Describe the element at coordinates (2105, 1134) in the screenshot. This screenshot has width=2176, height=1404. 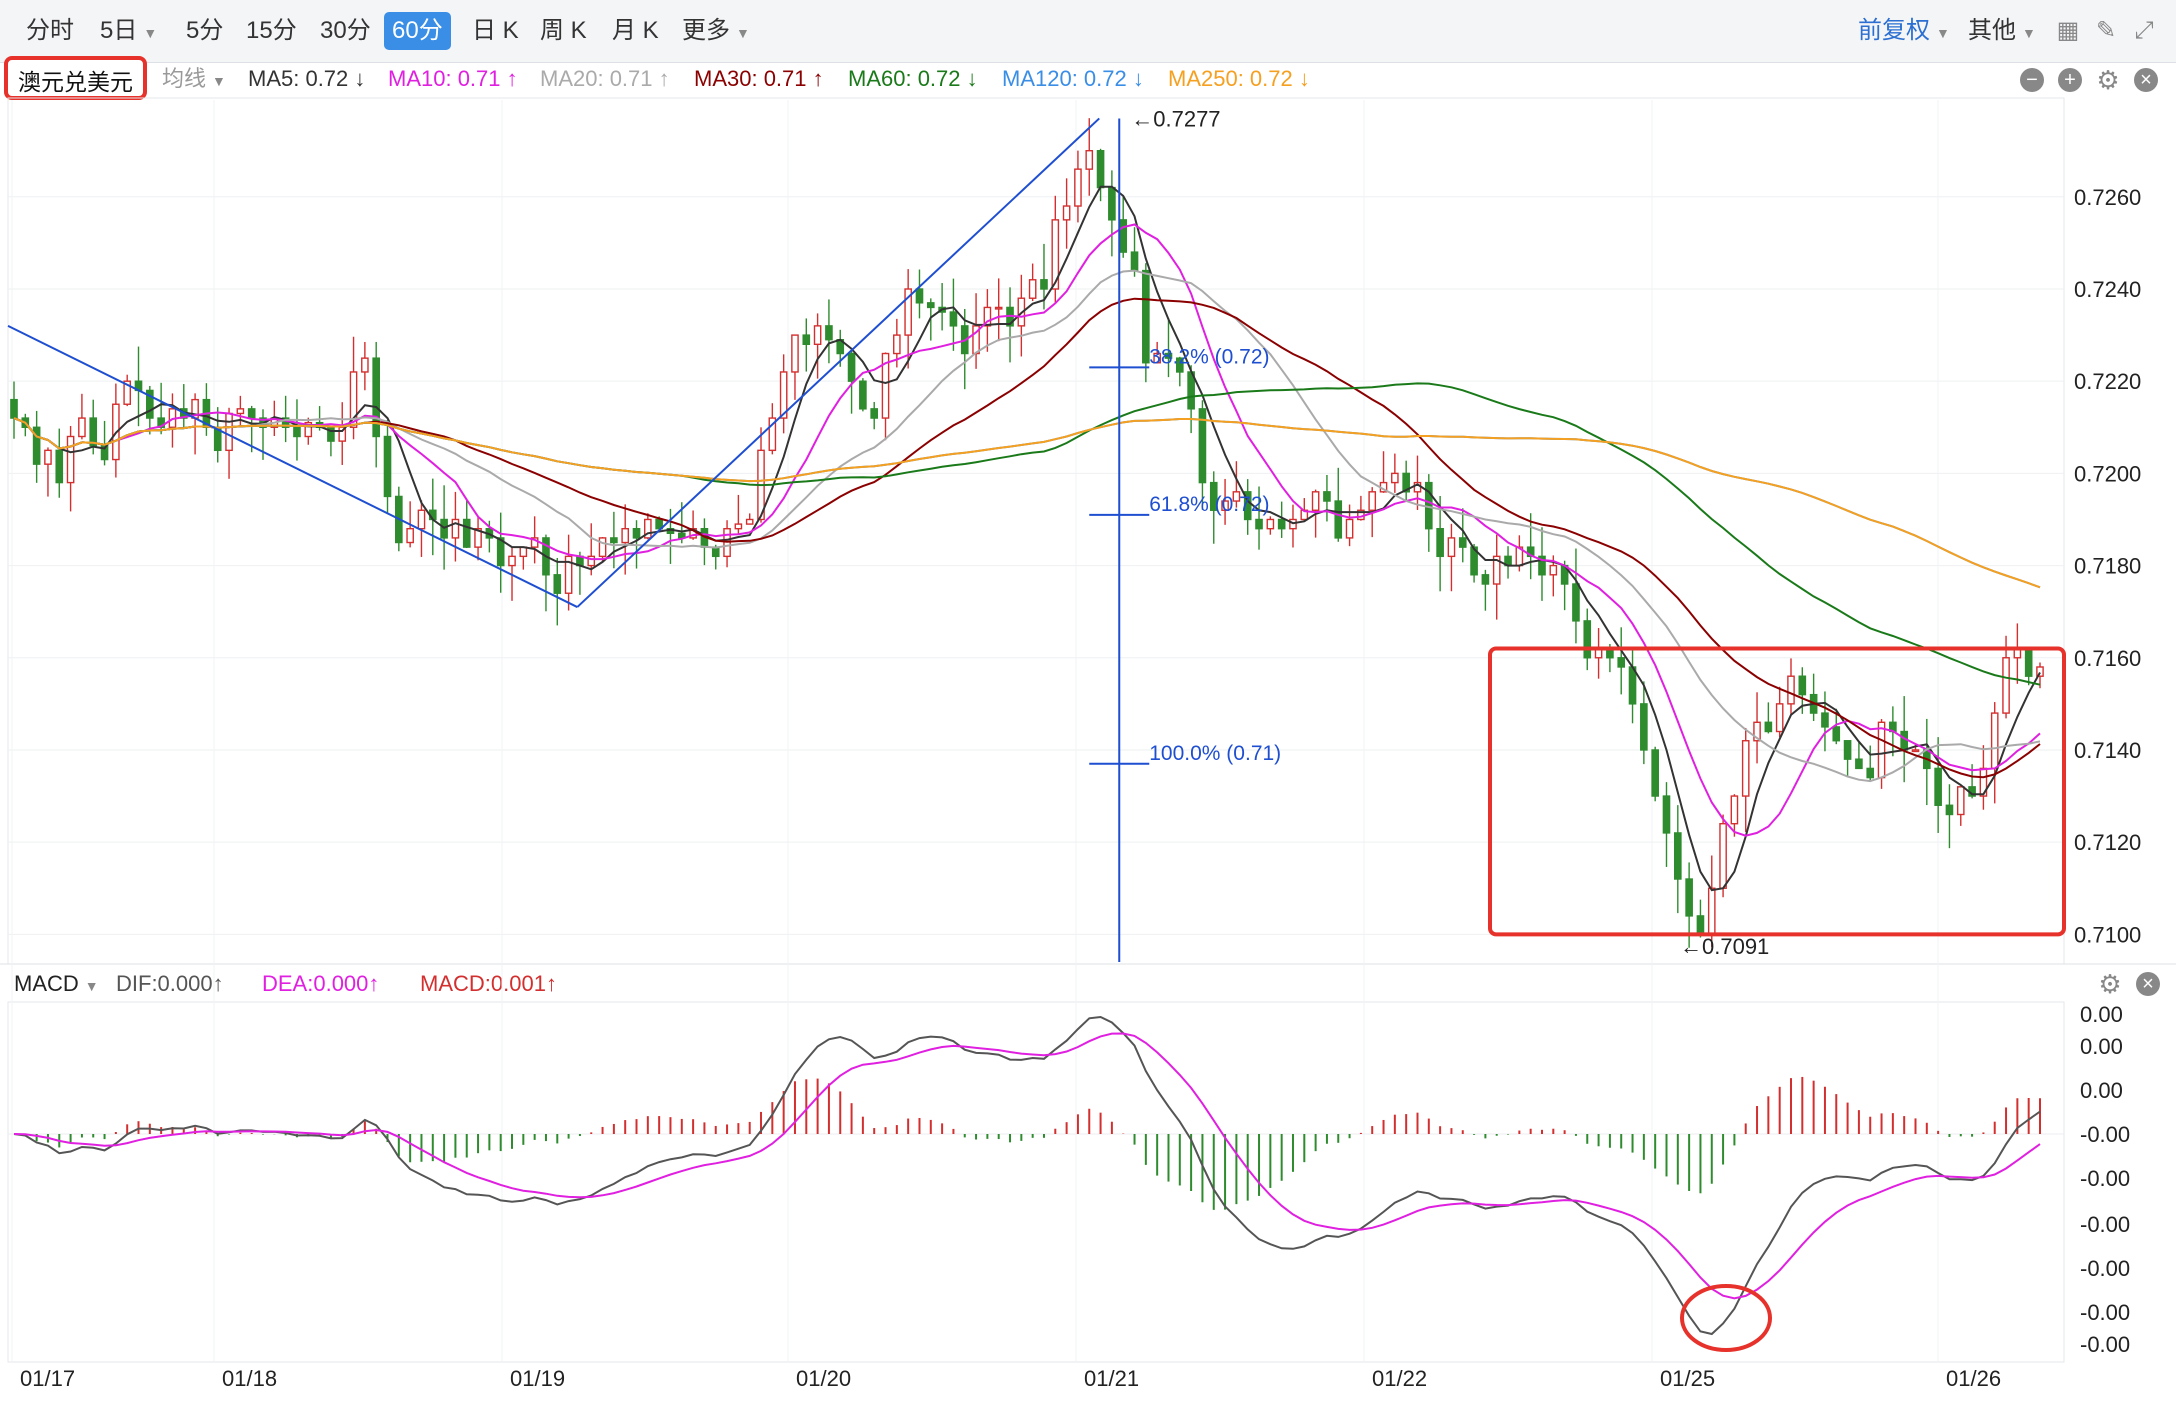
I see `macd-y-tick-label: -0.00` at that location.